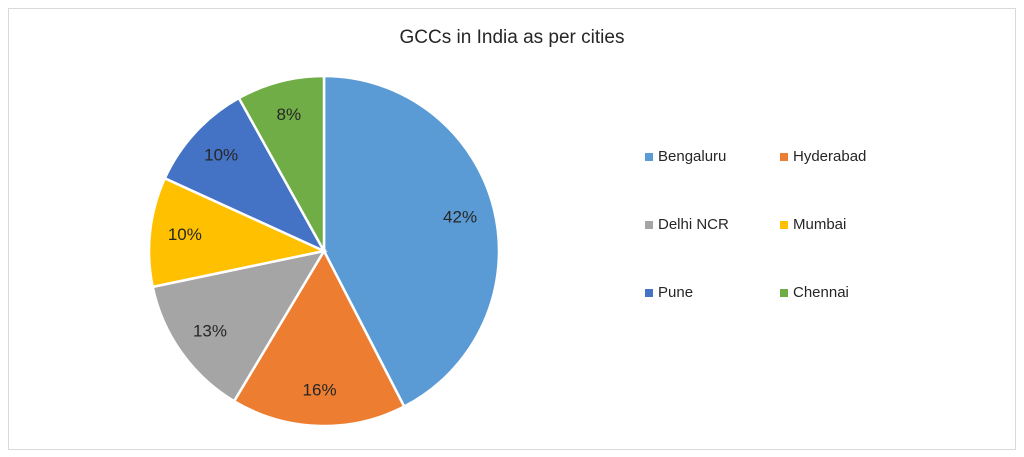  I want to click on data-label: 13%, so click(210, 331).